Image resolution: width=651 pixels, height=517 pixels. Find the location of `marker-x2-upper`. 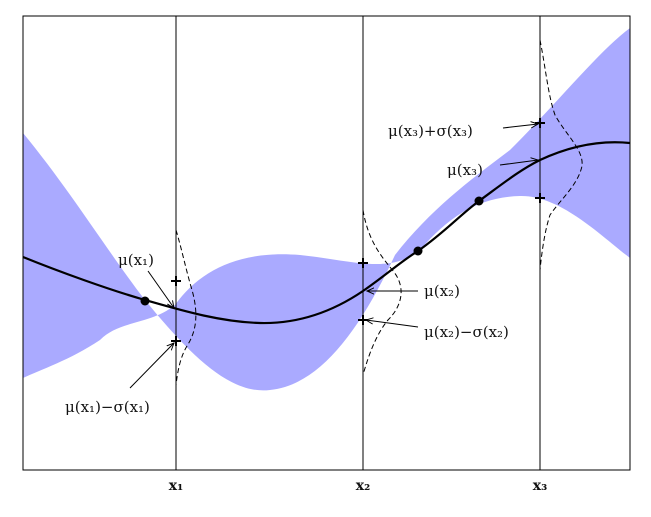

marker-x2-upper is located at coordinates (363, 263).